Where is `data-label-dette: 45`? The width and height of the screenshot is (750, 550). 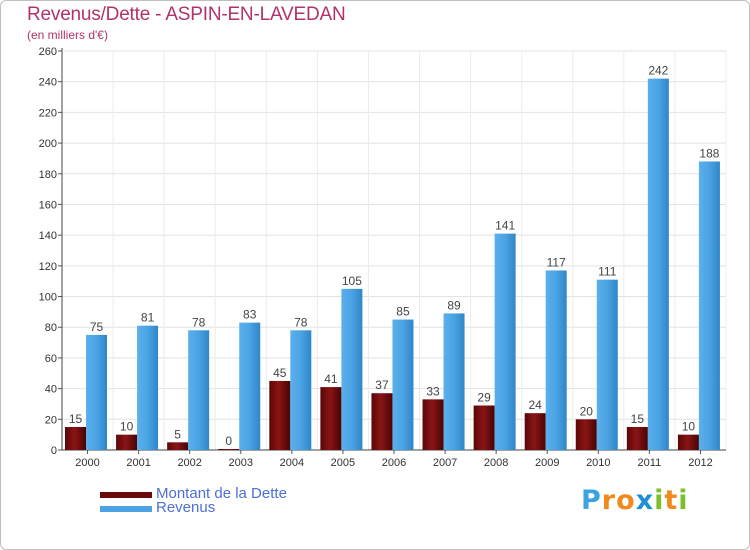 data-label-dette: 45 is located at coordinates (280, 373).